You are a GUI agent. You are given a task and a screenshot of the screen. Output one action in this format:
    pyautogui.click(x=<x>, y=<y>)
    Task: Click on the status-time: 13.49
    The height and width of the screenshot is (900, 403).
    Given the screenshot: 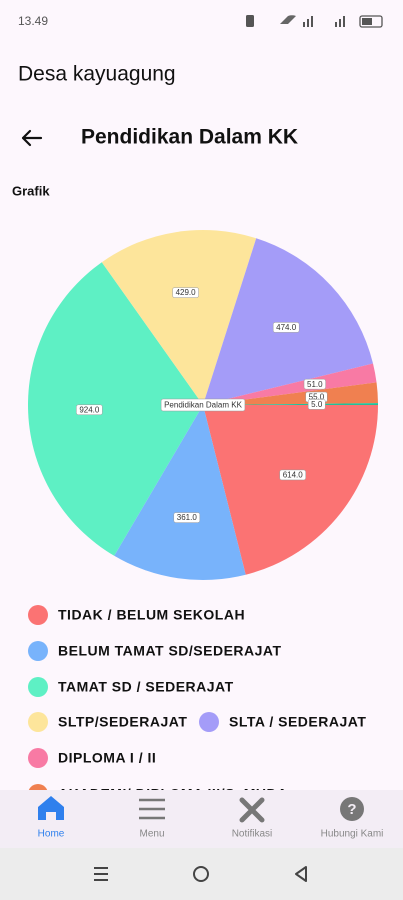 What is the action you would take?
    pyautogui.click(x=33, y=21)
    